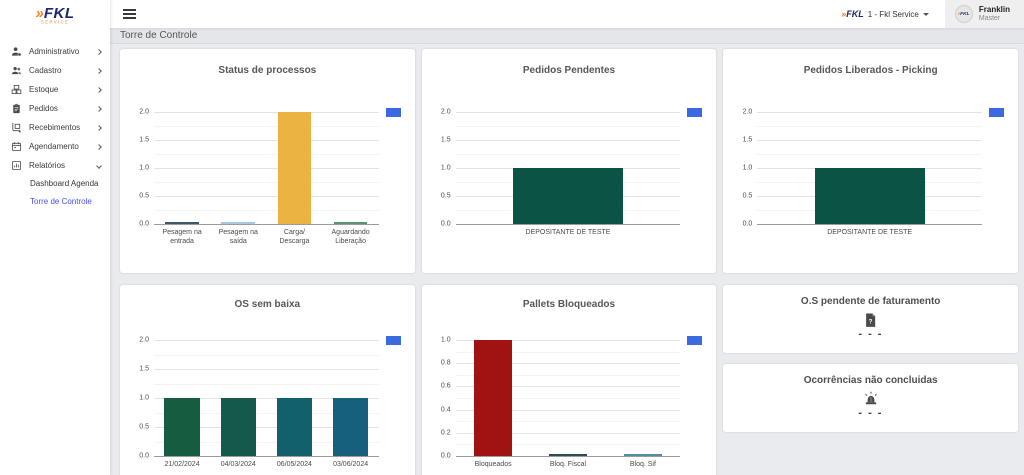  Describe the element at coordinates (643, 455) in the screenshot. I see `bar-bloq.-sif` at that location.